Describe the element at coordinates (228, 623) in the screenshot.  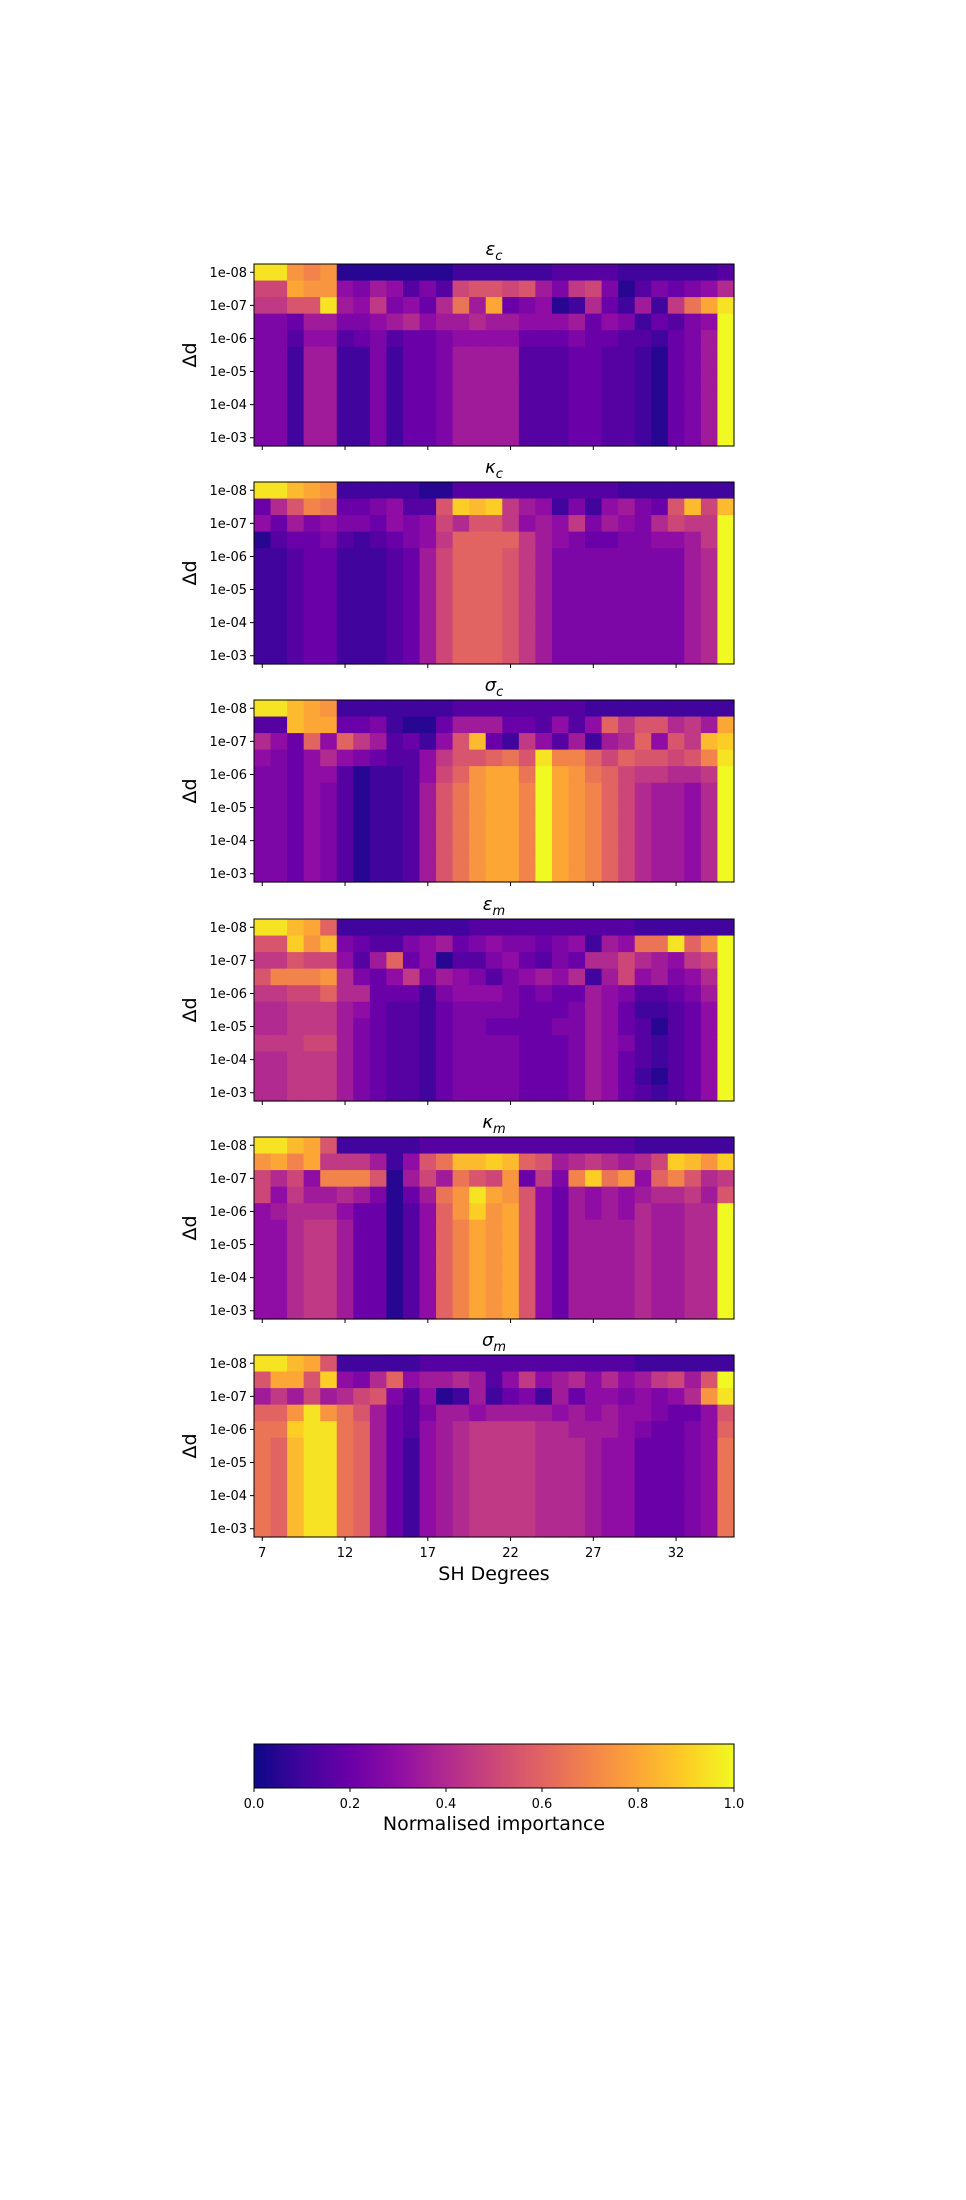
I see `y-tick-label: 1e-04` at that location.